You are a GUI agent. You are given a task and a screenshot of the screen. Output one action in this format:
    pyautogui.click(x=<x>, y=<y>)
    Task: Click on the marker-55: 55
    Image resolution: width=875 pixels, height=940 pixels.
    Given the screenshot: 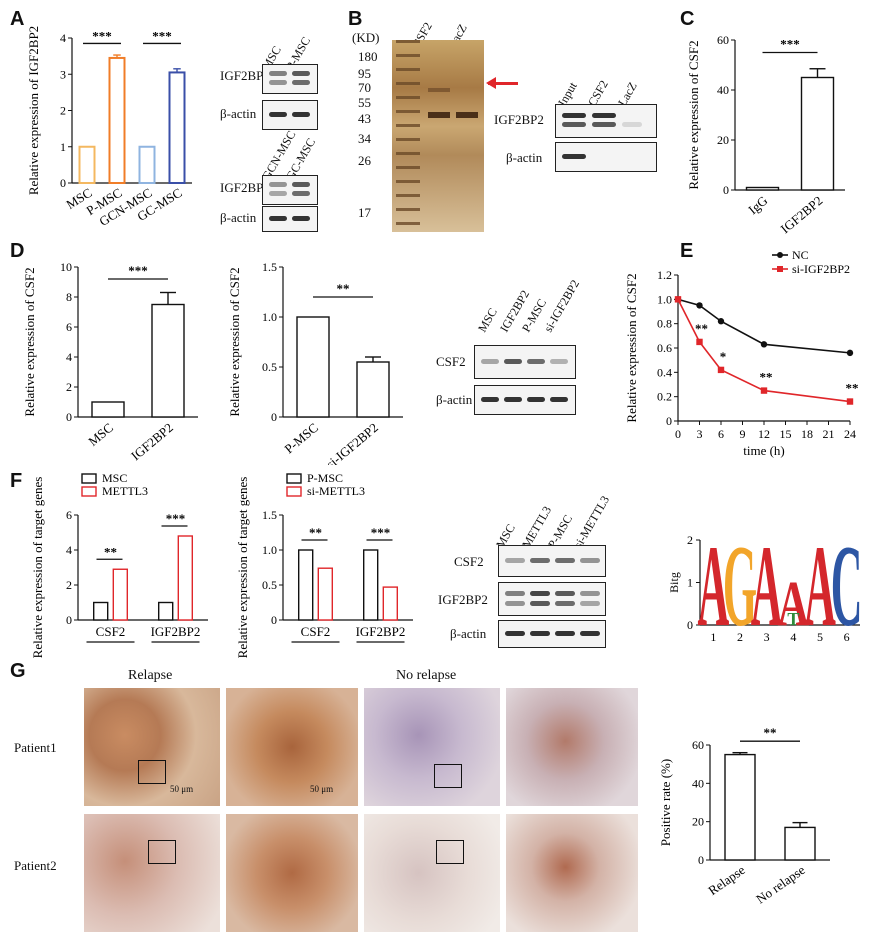 What is the action you would take?
    pyautogui.click(x=364, y=102)
    